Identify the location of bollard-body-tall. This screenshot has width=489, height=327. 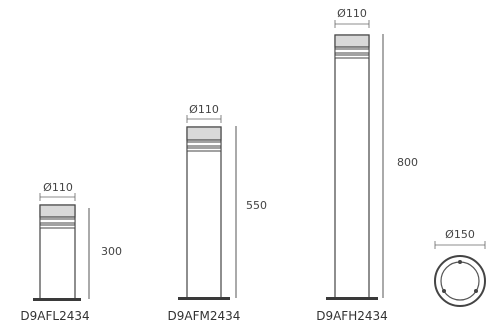
(352, 166).